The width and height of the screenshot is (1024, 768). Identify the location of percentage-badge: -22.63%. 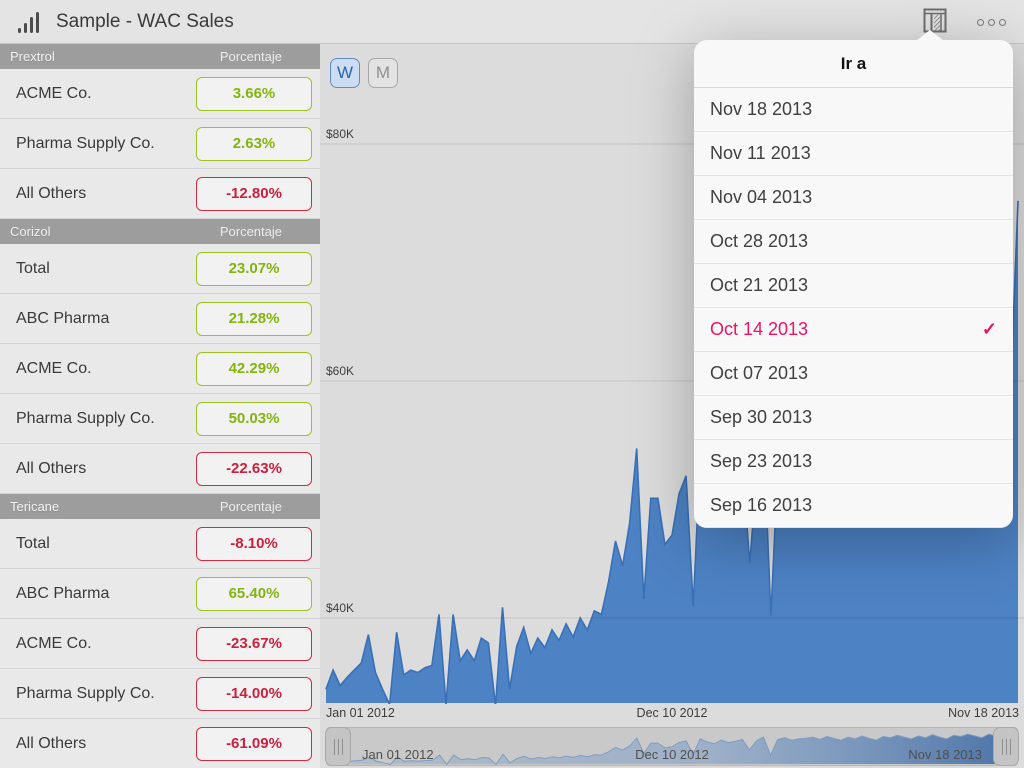
(254, 468).